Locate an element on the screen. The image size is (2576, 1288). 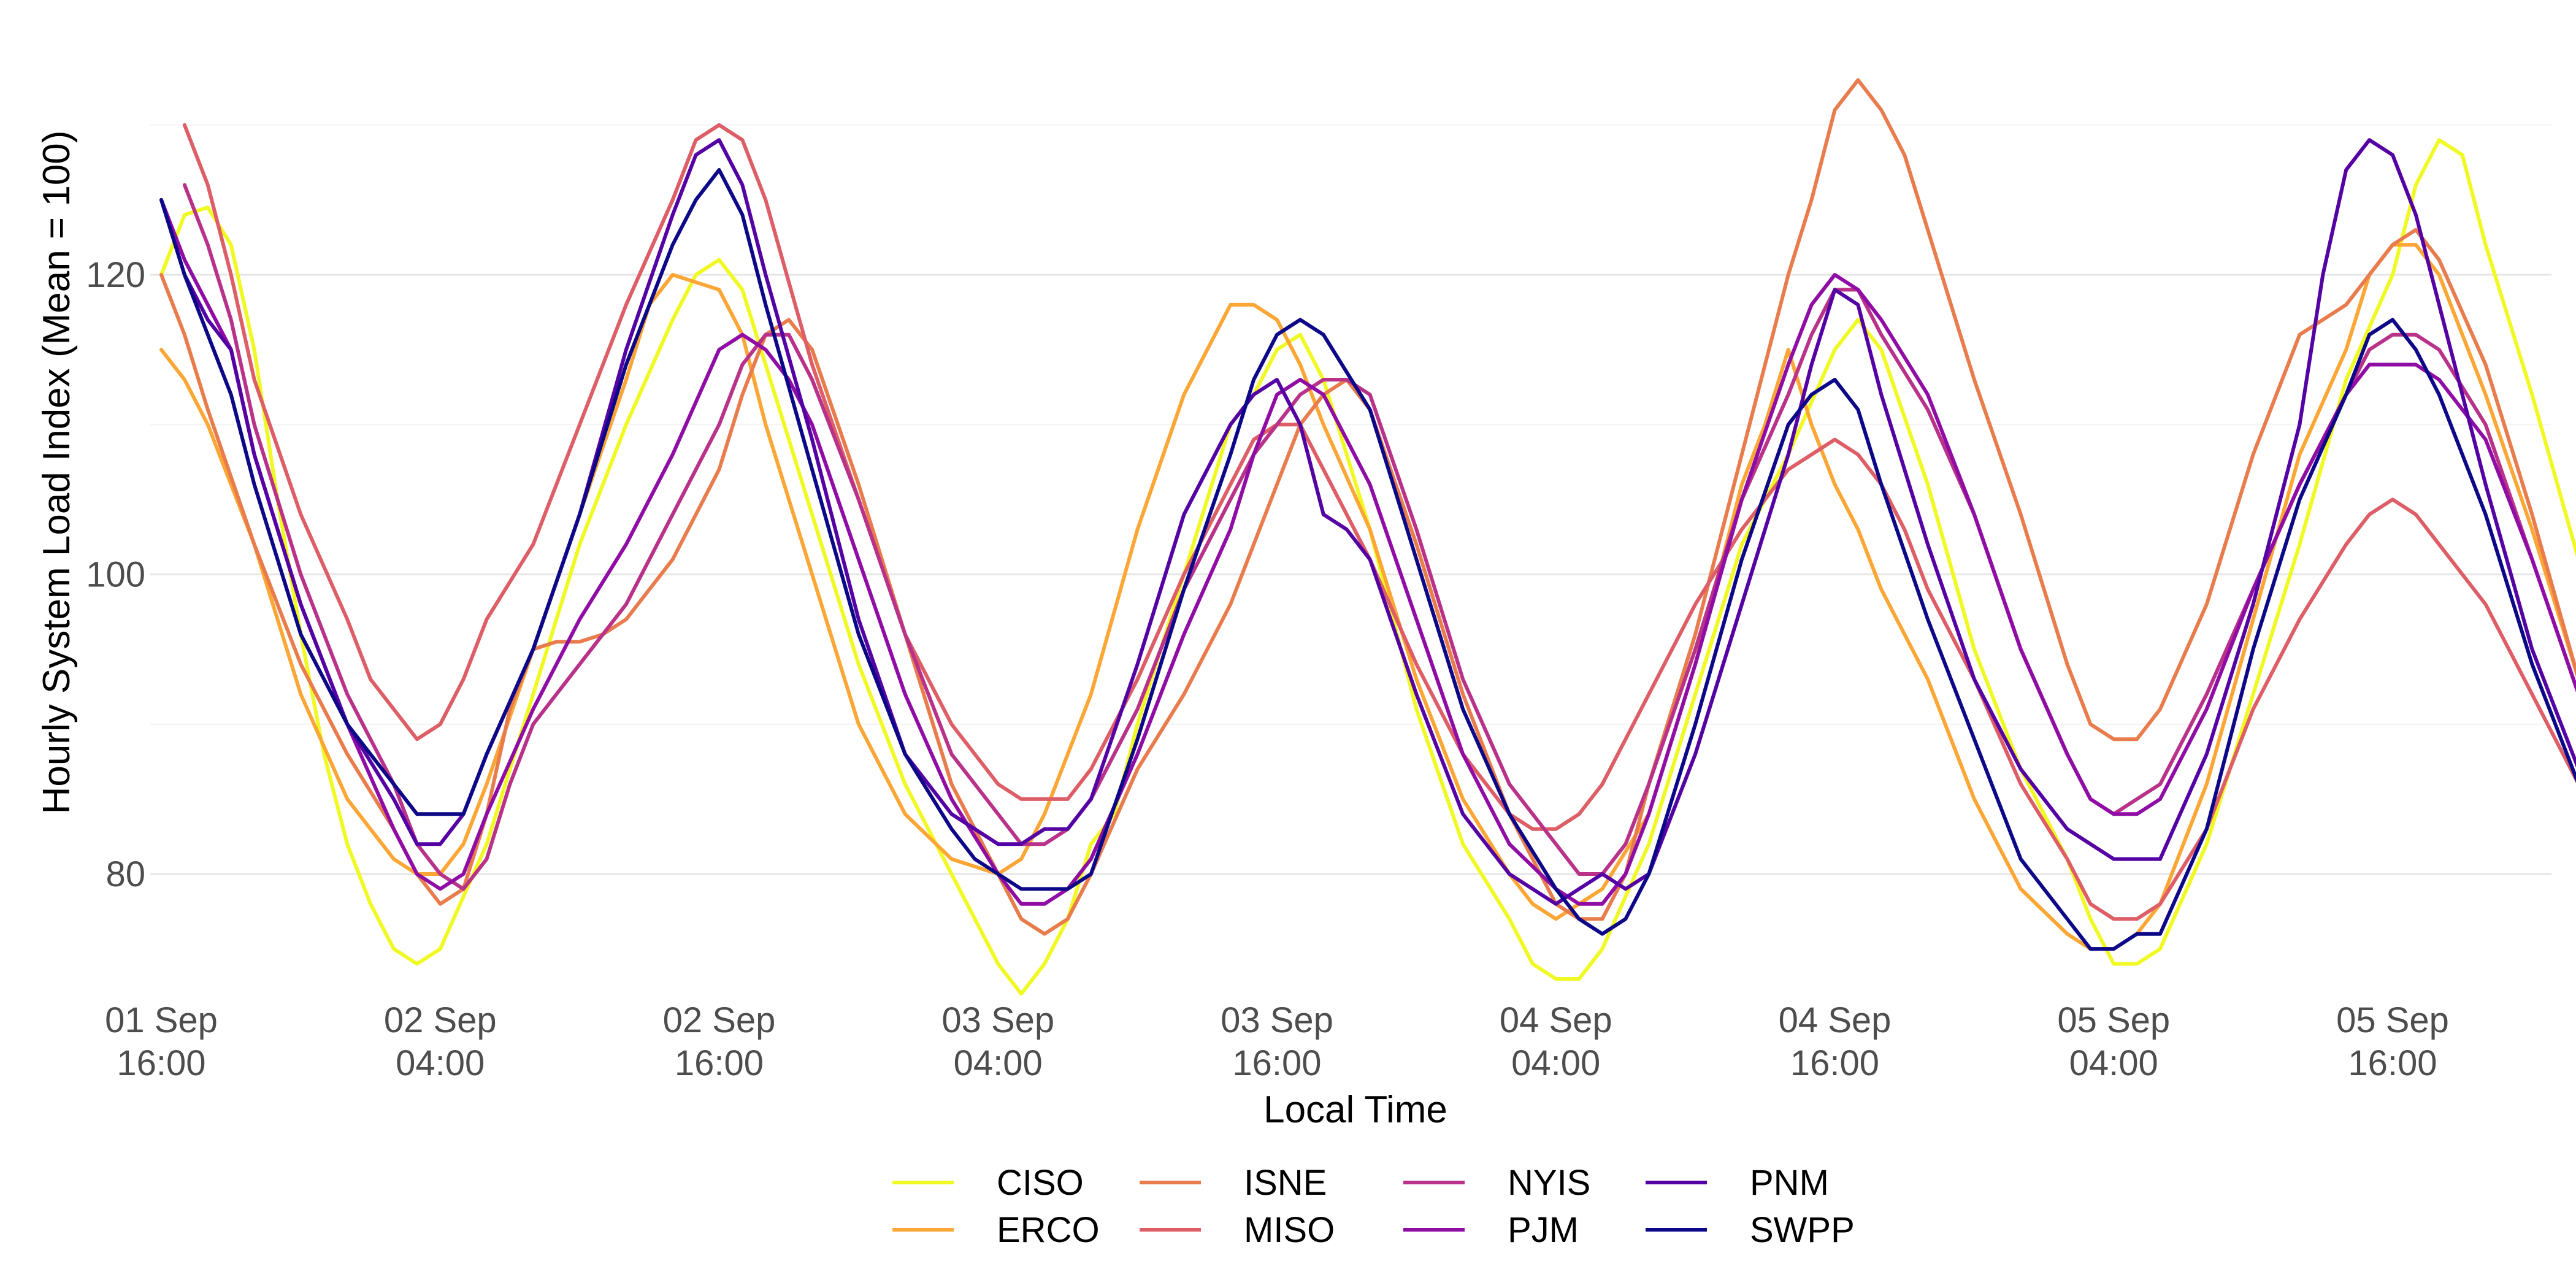
y-axis-title: Hourly System Load Index (Mean = 100) is located at coordinates (57, 473).